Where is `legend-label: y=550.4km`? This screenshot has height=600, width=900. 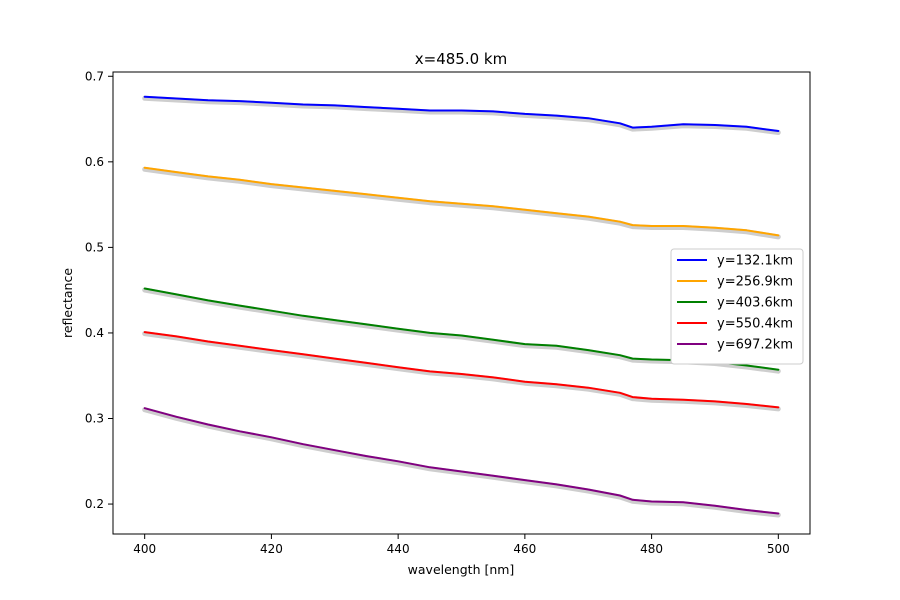
legend-label: y=550.4km is located at coordinates (755, 324).